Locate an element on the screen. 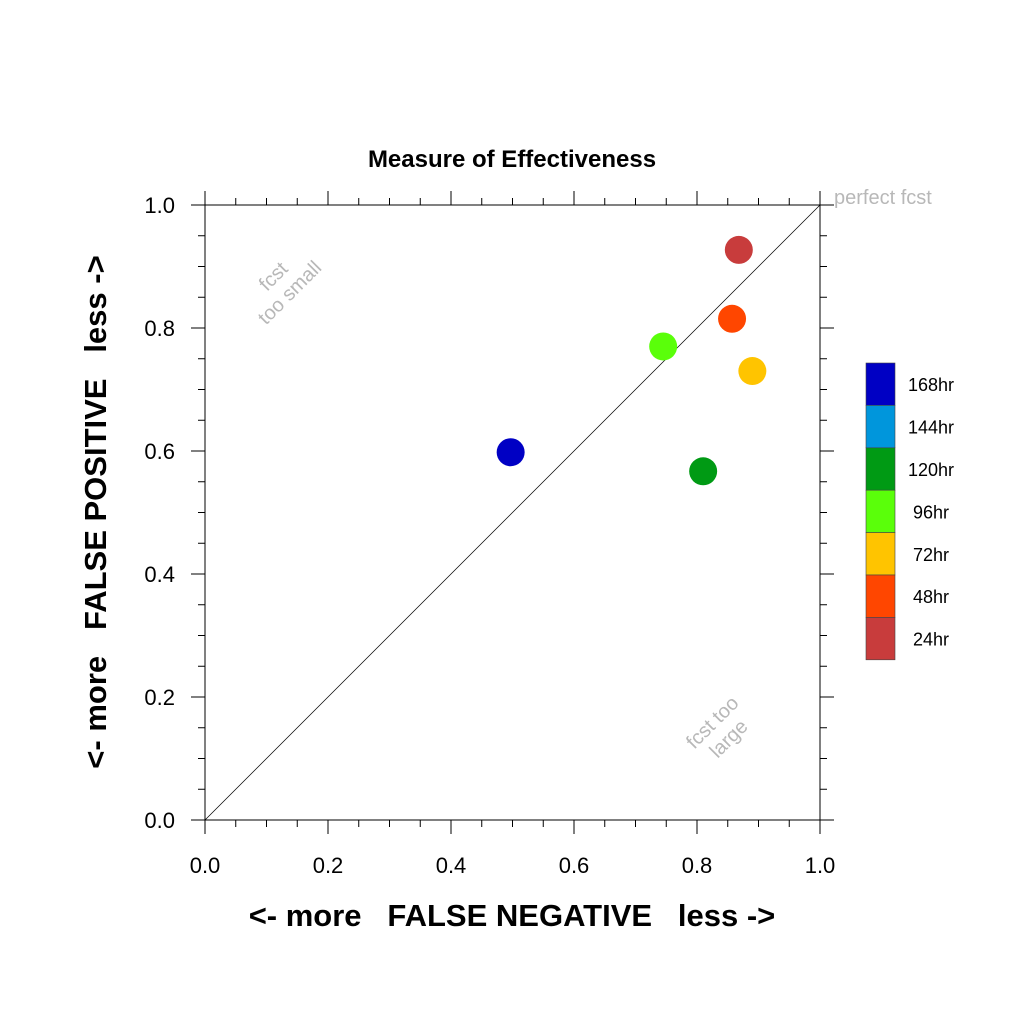 The width and height of the screenshot is (1024, 1024). x-tick-label: 0.8 is located at coordinates (697, 865).